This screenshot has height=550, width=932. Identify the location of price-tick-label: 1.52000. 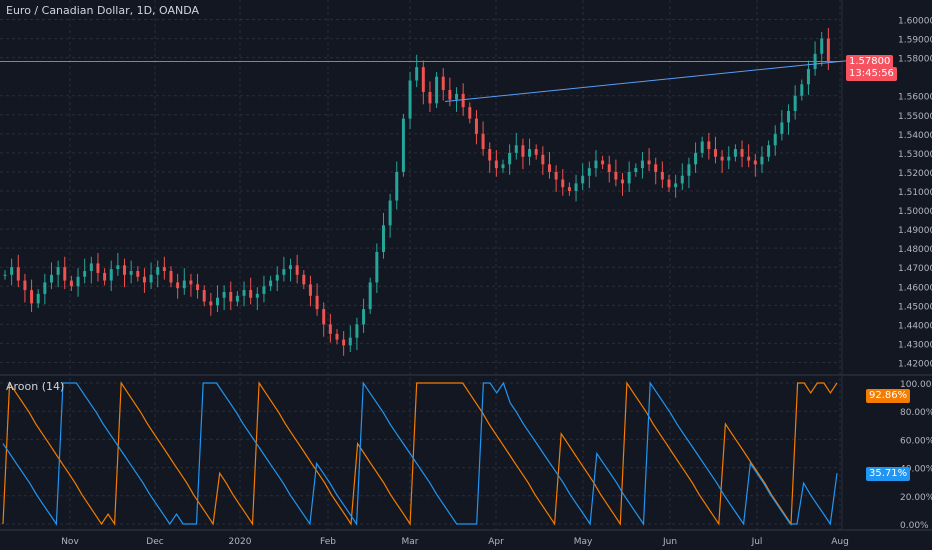
(915, 174).